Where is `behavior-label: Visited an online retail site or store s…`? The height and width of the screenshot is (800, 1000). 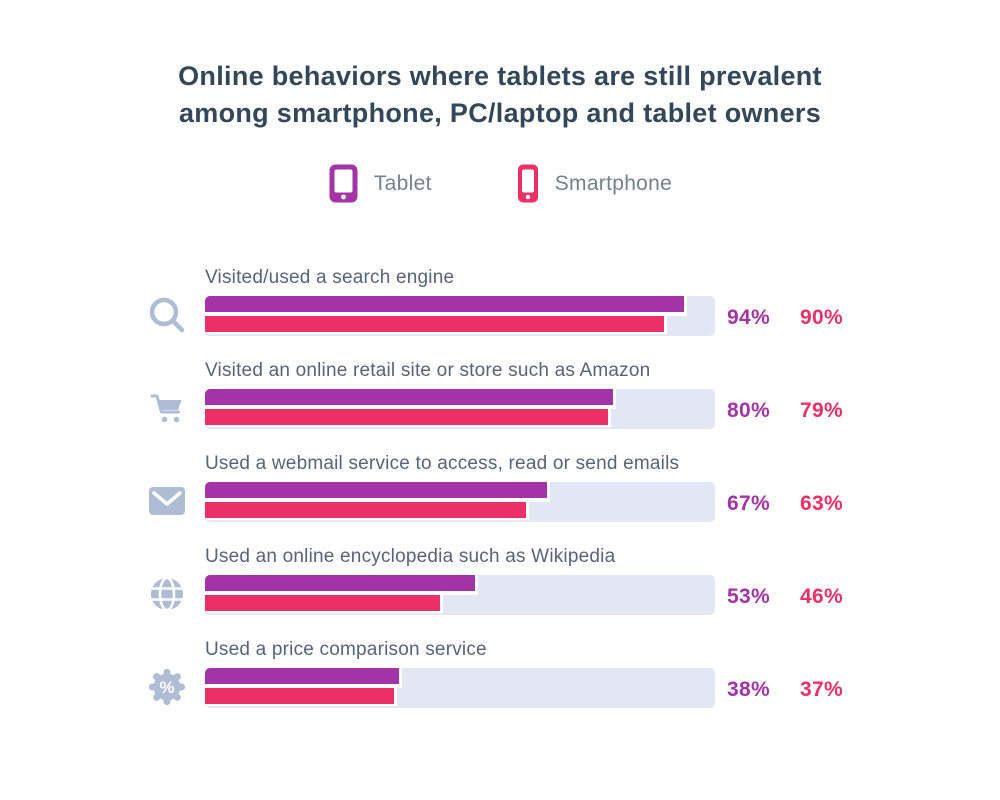 behavior-label: Visited an online retail site or store s… is located at coordinates (428, 370).